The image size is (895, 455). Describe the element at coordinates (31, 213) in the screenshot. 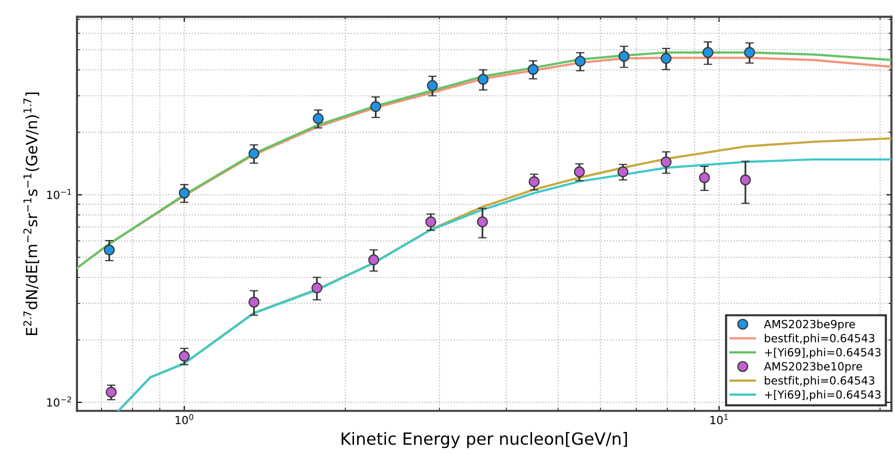

I see `text: E$^{2.7}$dN/dE[m$^{−2}$sr$^{−1}$s$^{−1}$(GeV/n)$^{1.7}$]` at that location.